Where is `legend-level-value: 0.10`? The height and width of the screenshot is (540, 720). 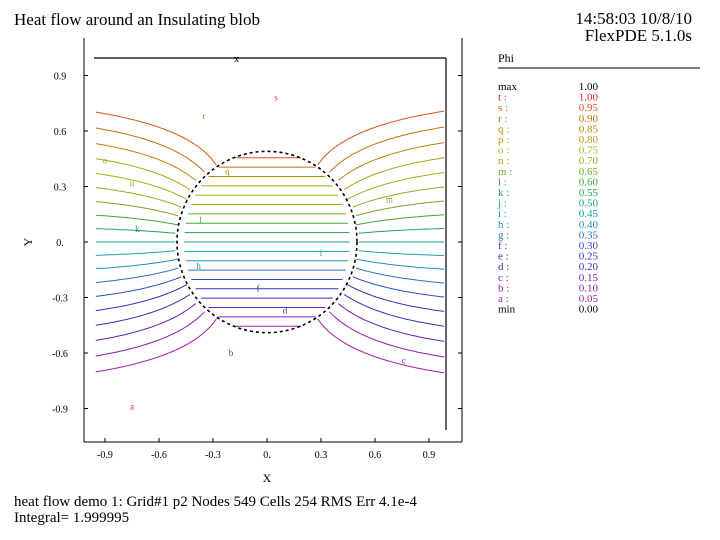
legend-level-value: 0.10 is located at coordinates (589, 288).